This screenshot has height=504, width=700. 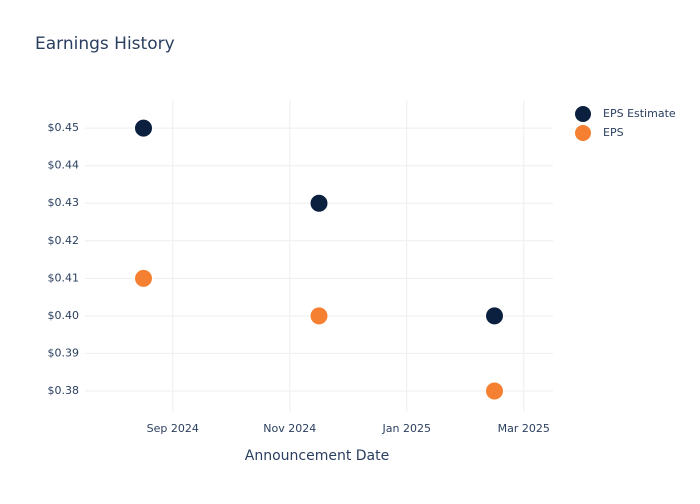 What do you see at coordinates (64, 165) in the screenshot?
I see `y-tick-label: $0.44` at bounding box center [64, 165].